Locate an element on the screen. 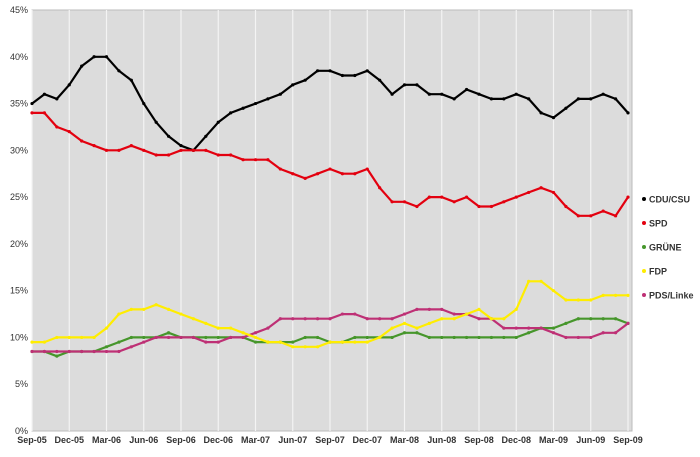 This screenshot has width=700, height=457. y-tick-label: 5% is located at coordinates (21, 384).